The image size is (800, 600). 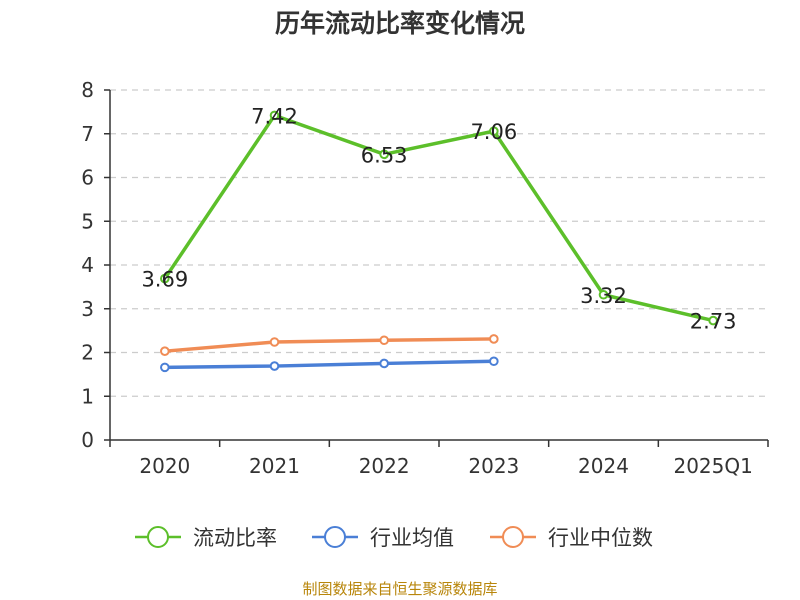 I want to click on y-tick-label: 1, so click(x=87, y=396).